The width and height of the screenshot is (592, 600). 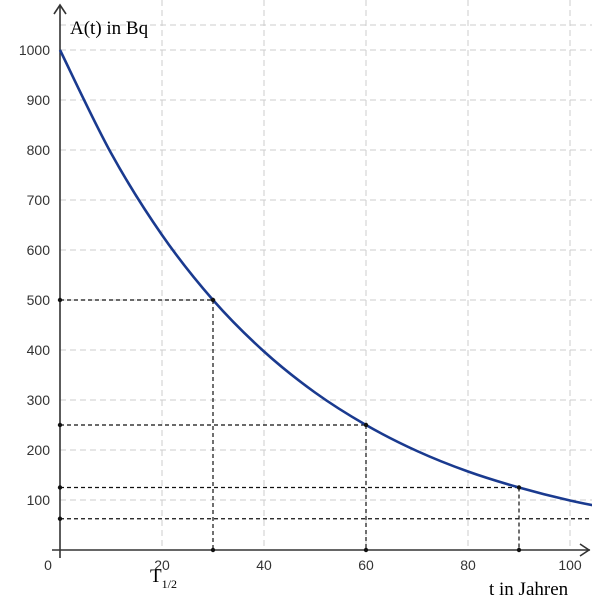 What do you see at coordinates (570, 565) in the screenshot?
I see `x-tick-label: 100` at bounding box center [570, 565].